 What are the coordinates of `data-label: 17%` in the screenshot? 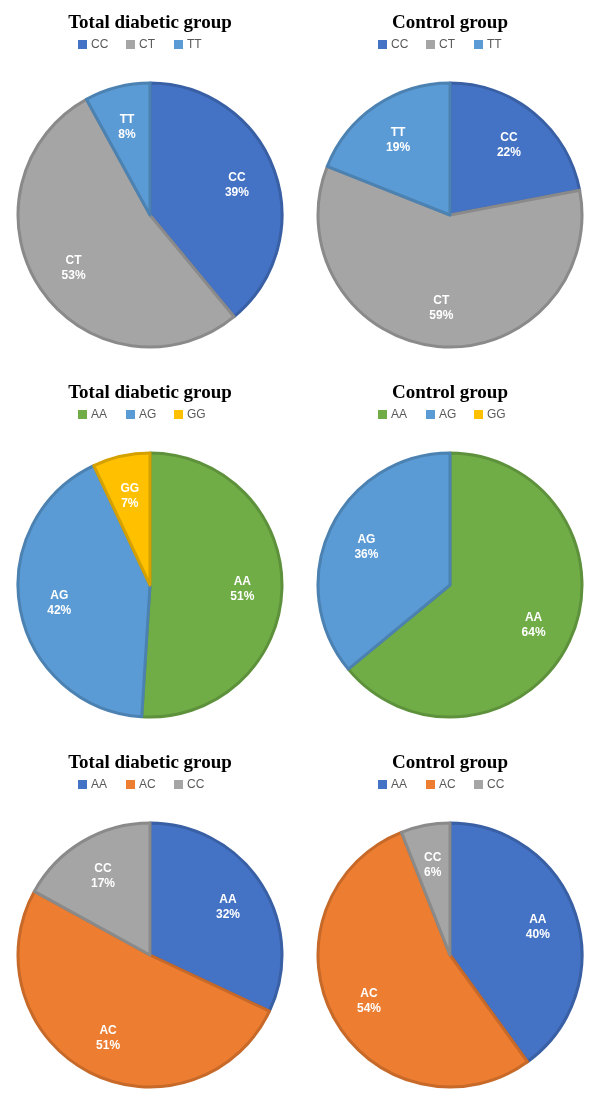 It's located at (103, 883).